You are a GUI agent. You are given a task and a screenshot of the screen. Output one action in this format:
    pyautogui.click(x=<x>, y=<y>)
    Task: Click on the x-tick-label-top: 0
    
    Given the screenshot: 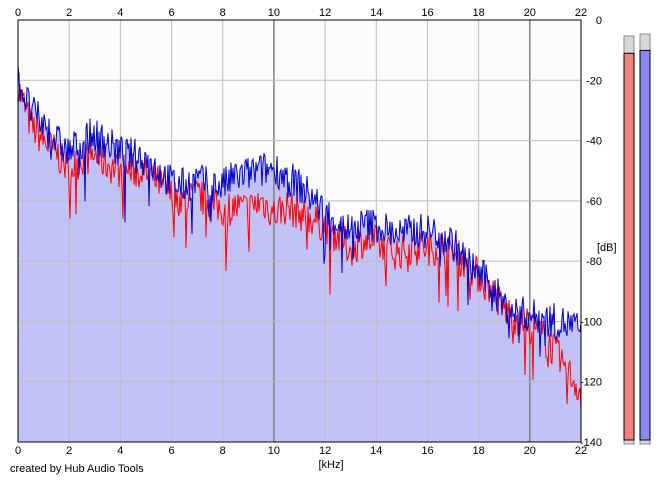 What is the action you would take?
    pyautogui.click(x=18, y=13)
    